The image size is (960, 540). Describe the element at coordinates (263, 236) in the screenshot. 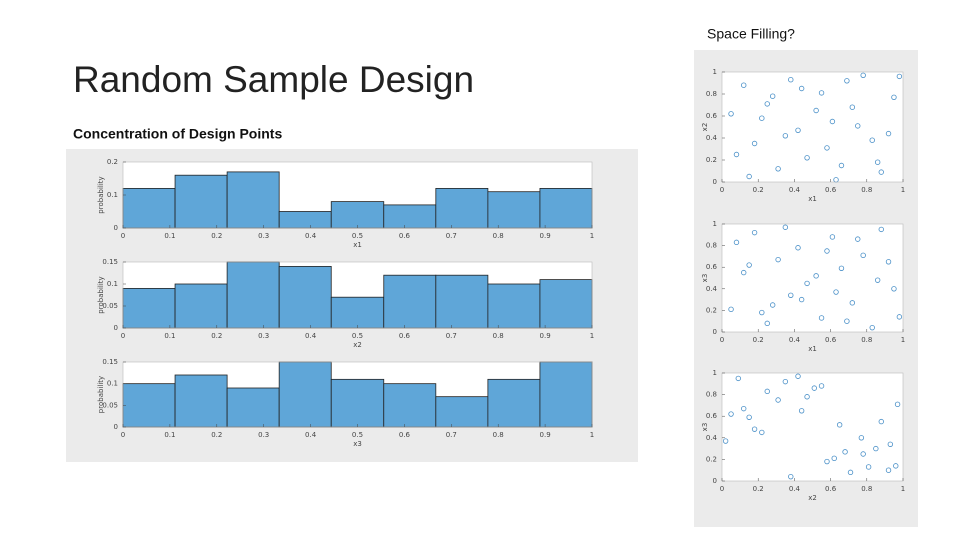

I see `x-tick-label: 0.3` at that location.